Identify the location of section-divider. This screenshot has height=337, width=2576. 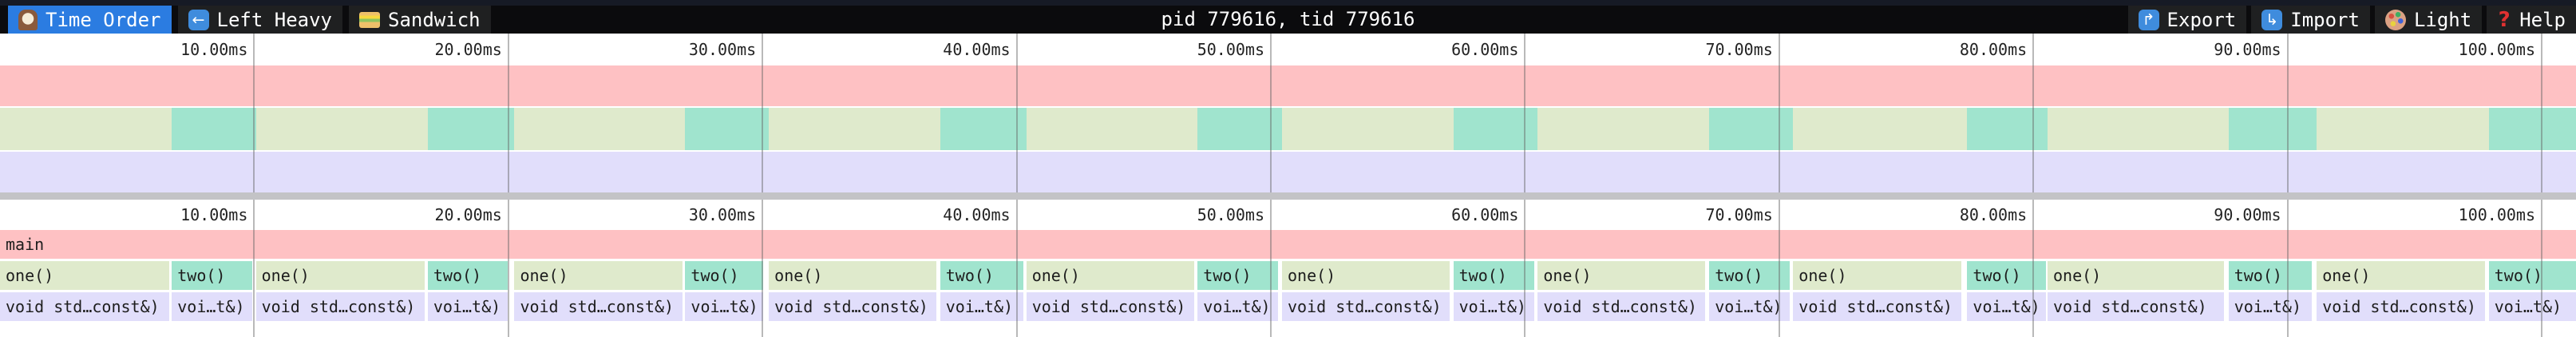
(1288, 196).